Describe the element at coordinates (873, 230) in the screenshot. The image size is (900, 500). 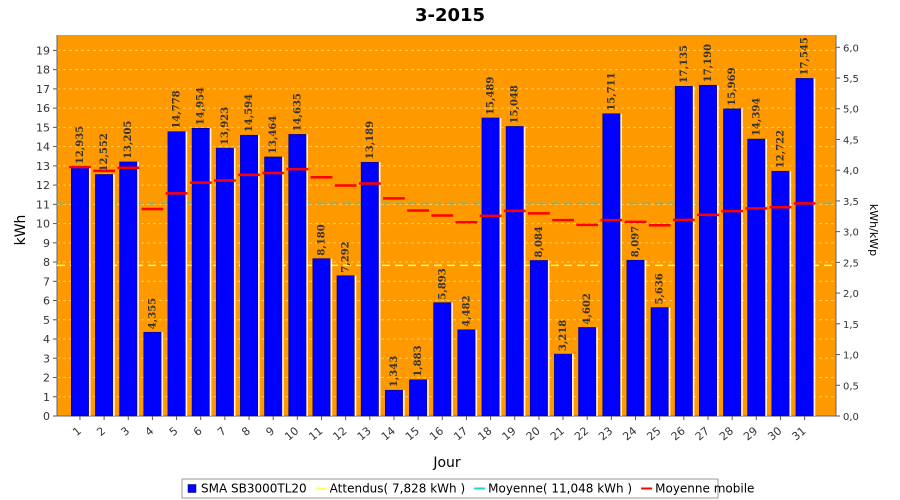
I see `y2-axis-label: kWh/kWp` at that location.